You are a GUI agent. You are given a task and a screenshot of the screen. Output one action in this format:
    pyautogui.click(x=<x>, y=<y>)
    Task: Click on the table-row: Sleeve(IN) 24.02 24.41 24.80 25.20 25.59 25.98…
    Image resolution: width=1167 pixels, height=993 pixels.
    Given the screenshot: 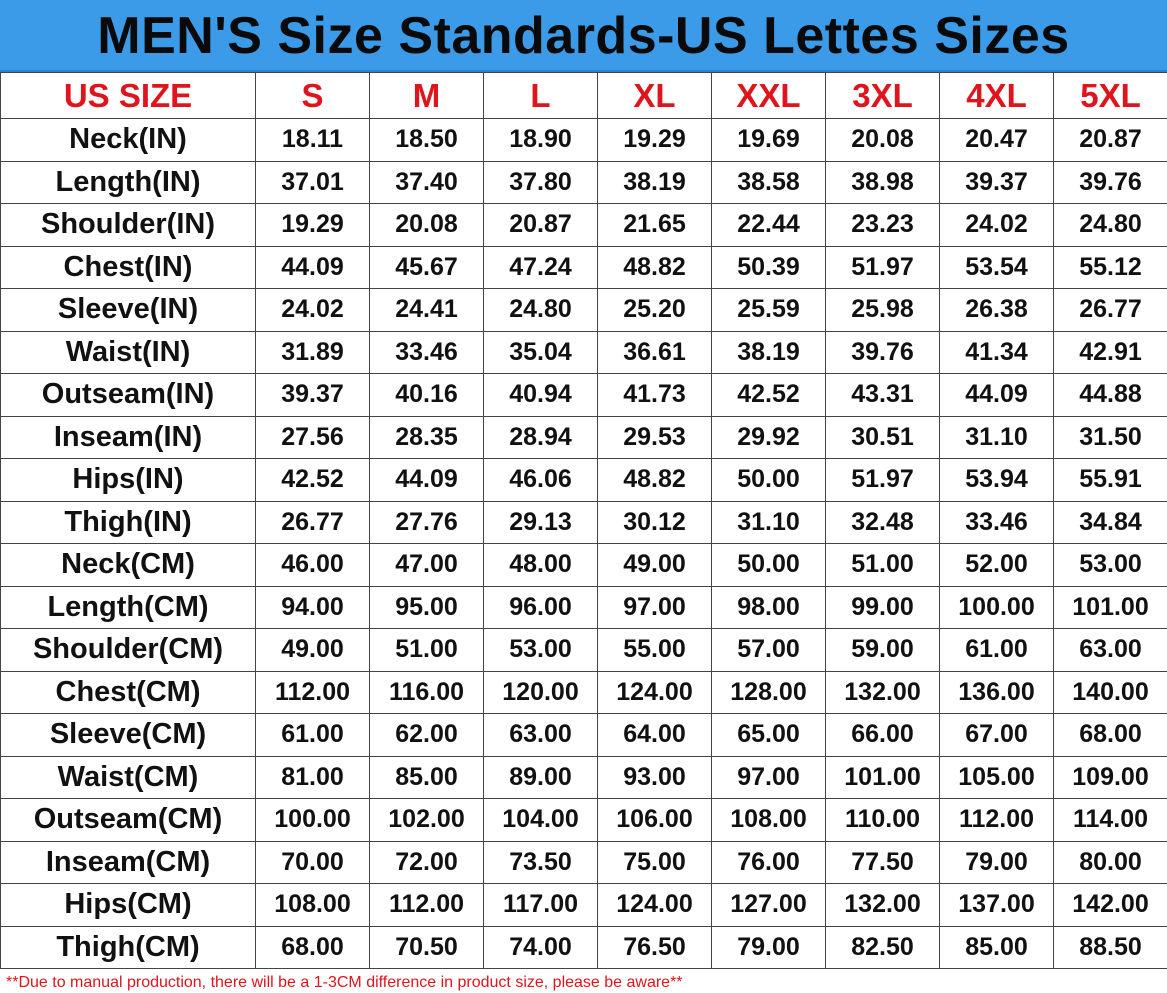 What is the action you would take?
    pyautogui.click(x=583, y=310)
    